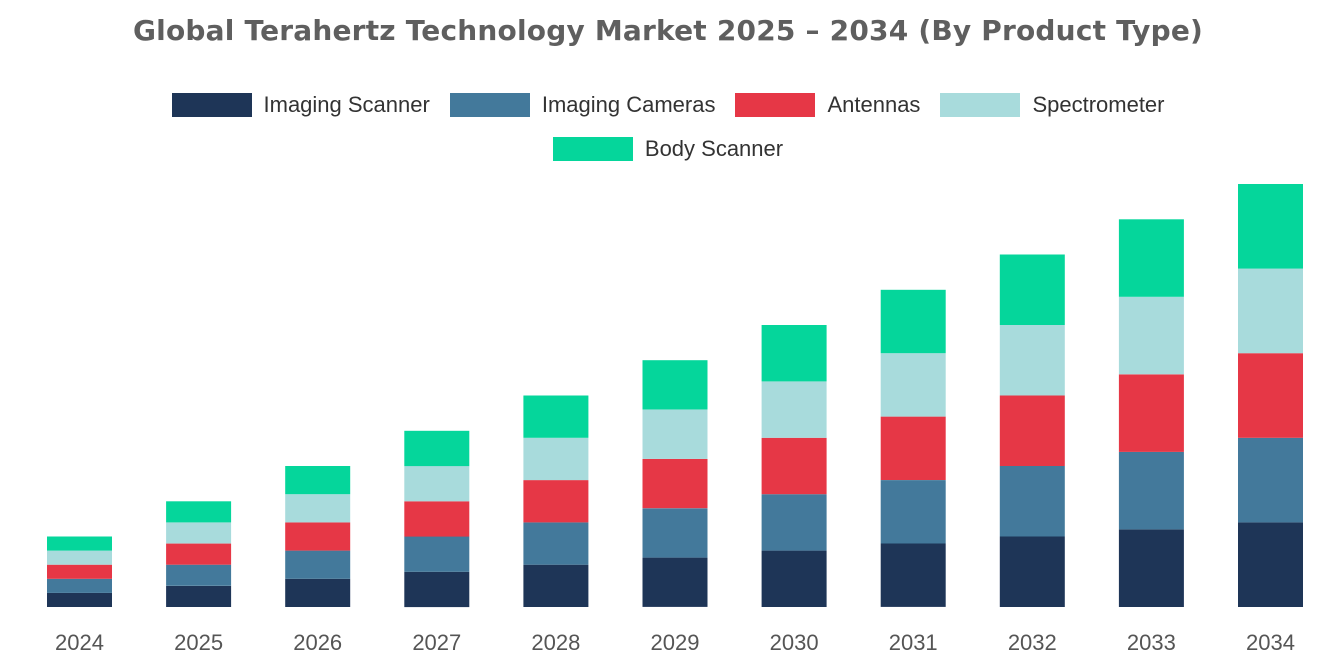 This screenshot has width=1336, height=668. What do you see at coordinates (1151, 568) in the screenshot?
I see `bar-imaging-scanner-2033` at bounding box center [1151, 568].